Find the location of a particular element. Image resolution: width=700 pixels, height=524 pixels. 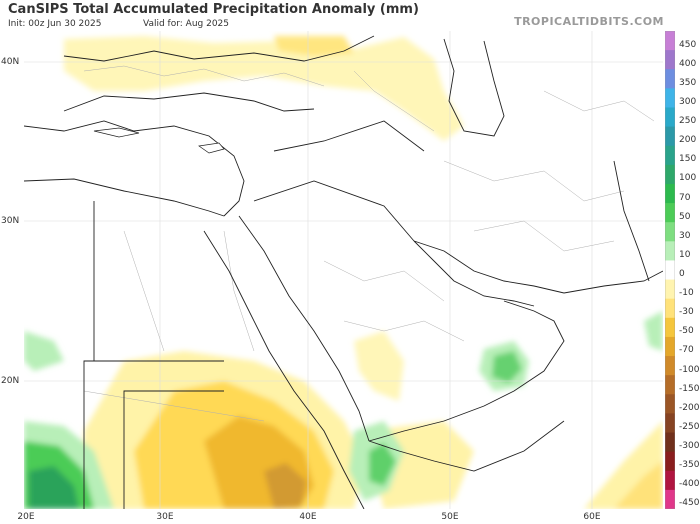

colorbar-label: 200 is located at coordinates (688, 140).